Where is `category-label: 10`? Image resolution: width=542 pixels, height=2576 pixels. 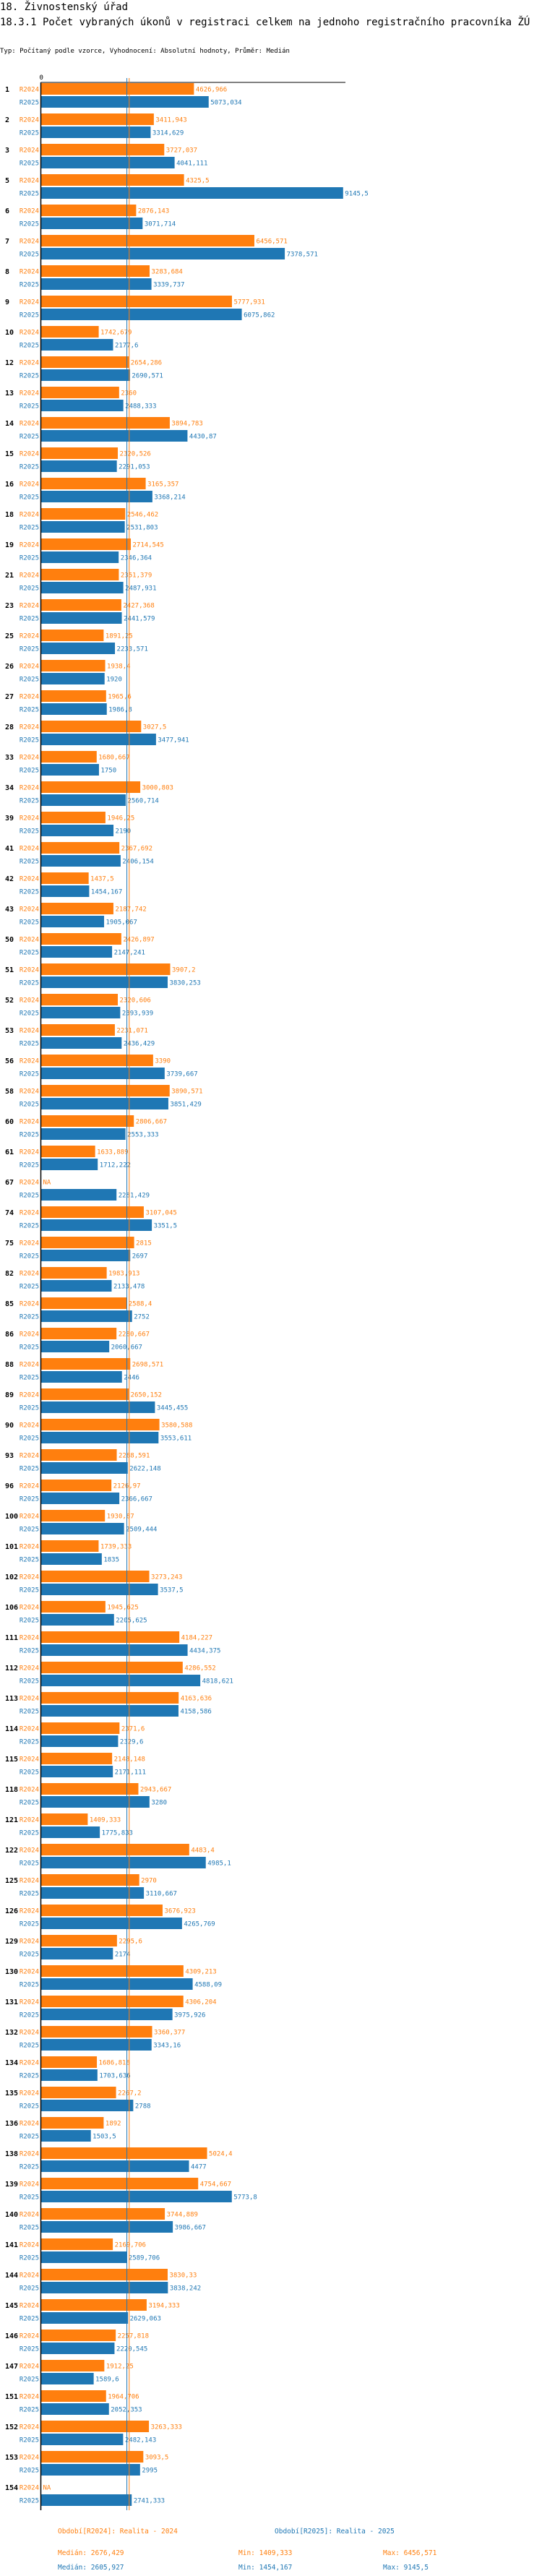 category-label: 10 is located at coordinates (9, 333).